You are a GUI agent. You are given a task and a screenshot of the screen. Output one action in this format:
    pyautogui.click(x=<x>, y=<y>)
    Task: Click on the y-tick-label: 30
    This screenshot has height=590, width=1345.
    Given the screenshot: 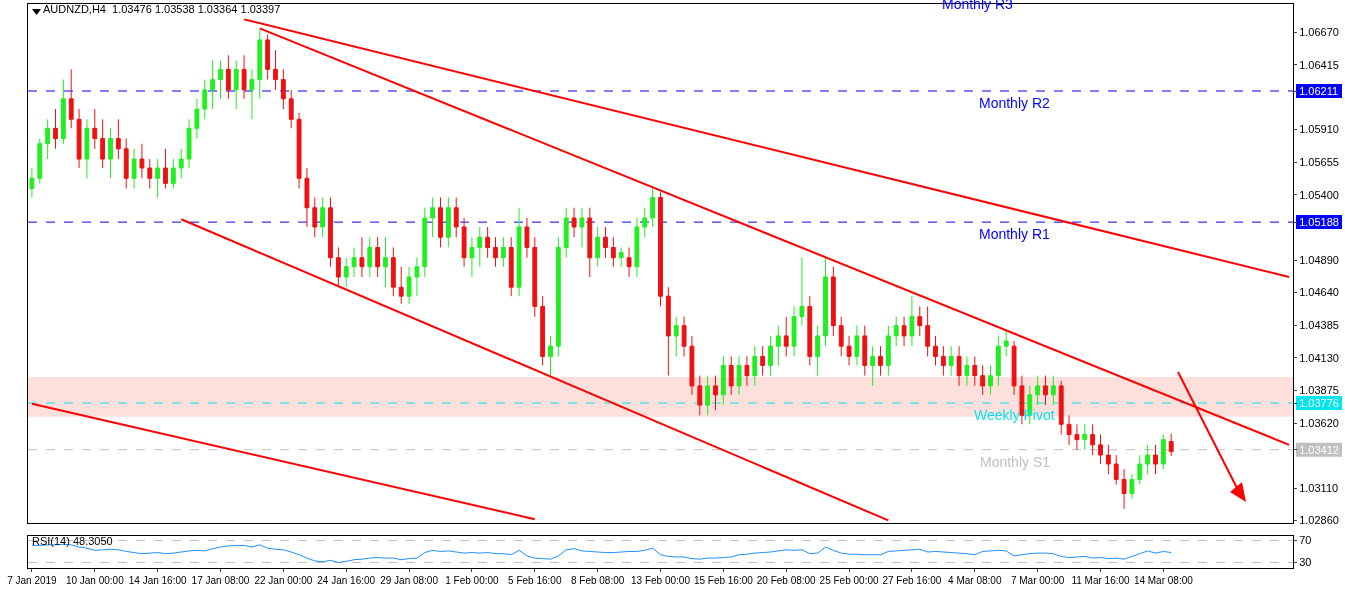 What is the action you would take?
    pyautogui.click(x=1305, y=562)
    